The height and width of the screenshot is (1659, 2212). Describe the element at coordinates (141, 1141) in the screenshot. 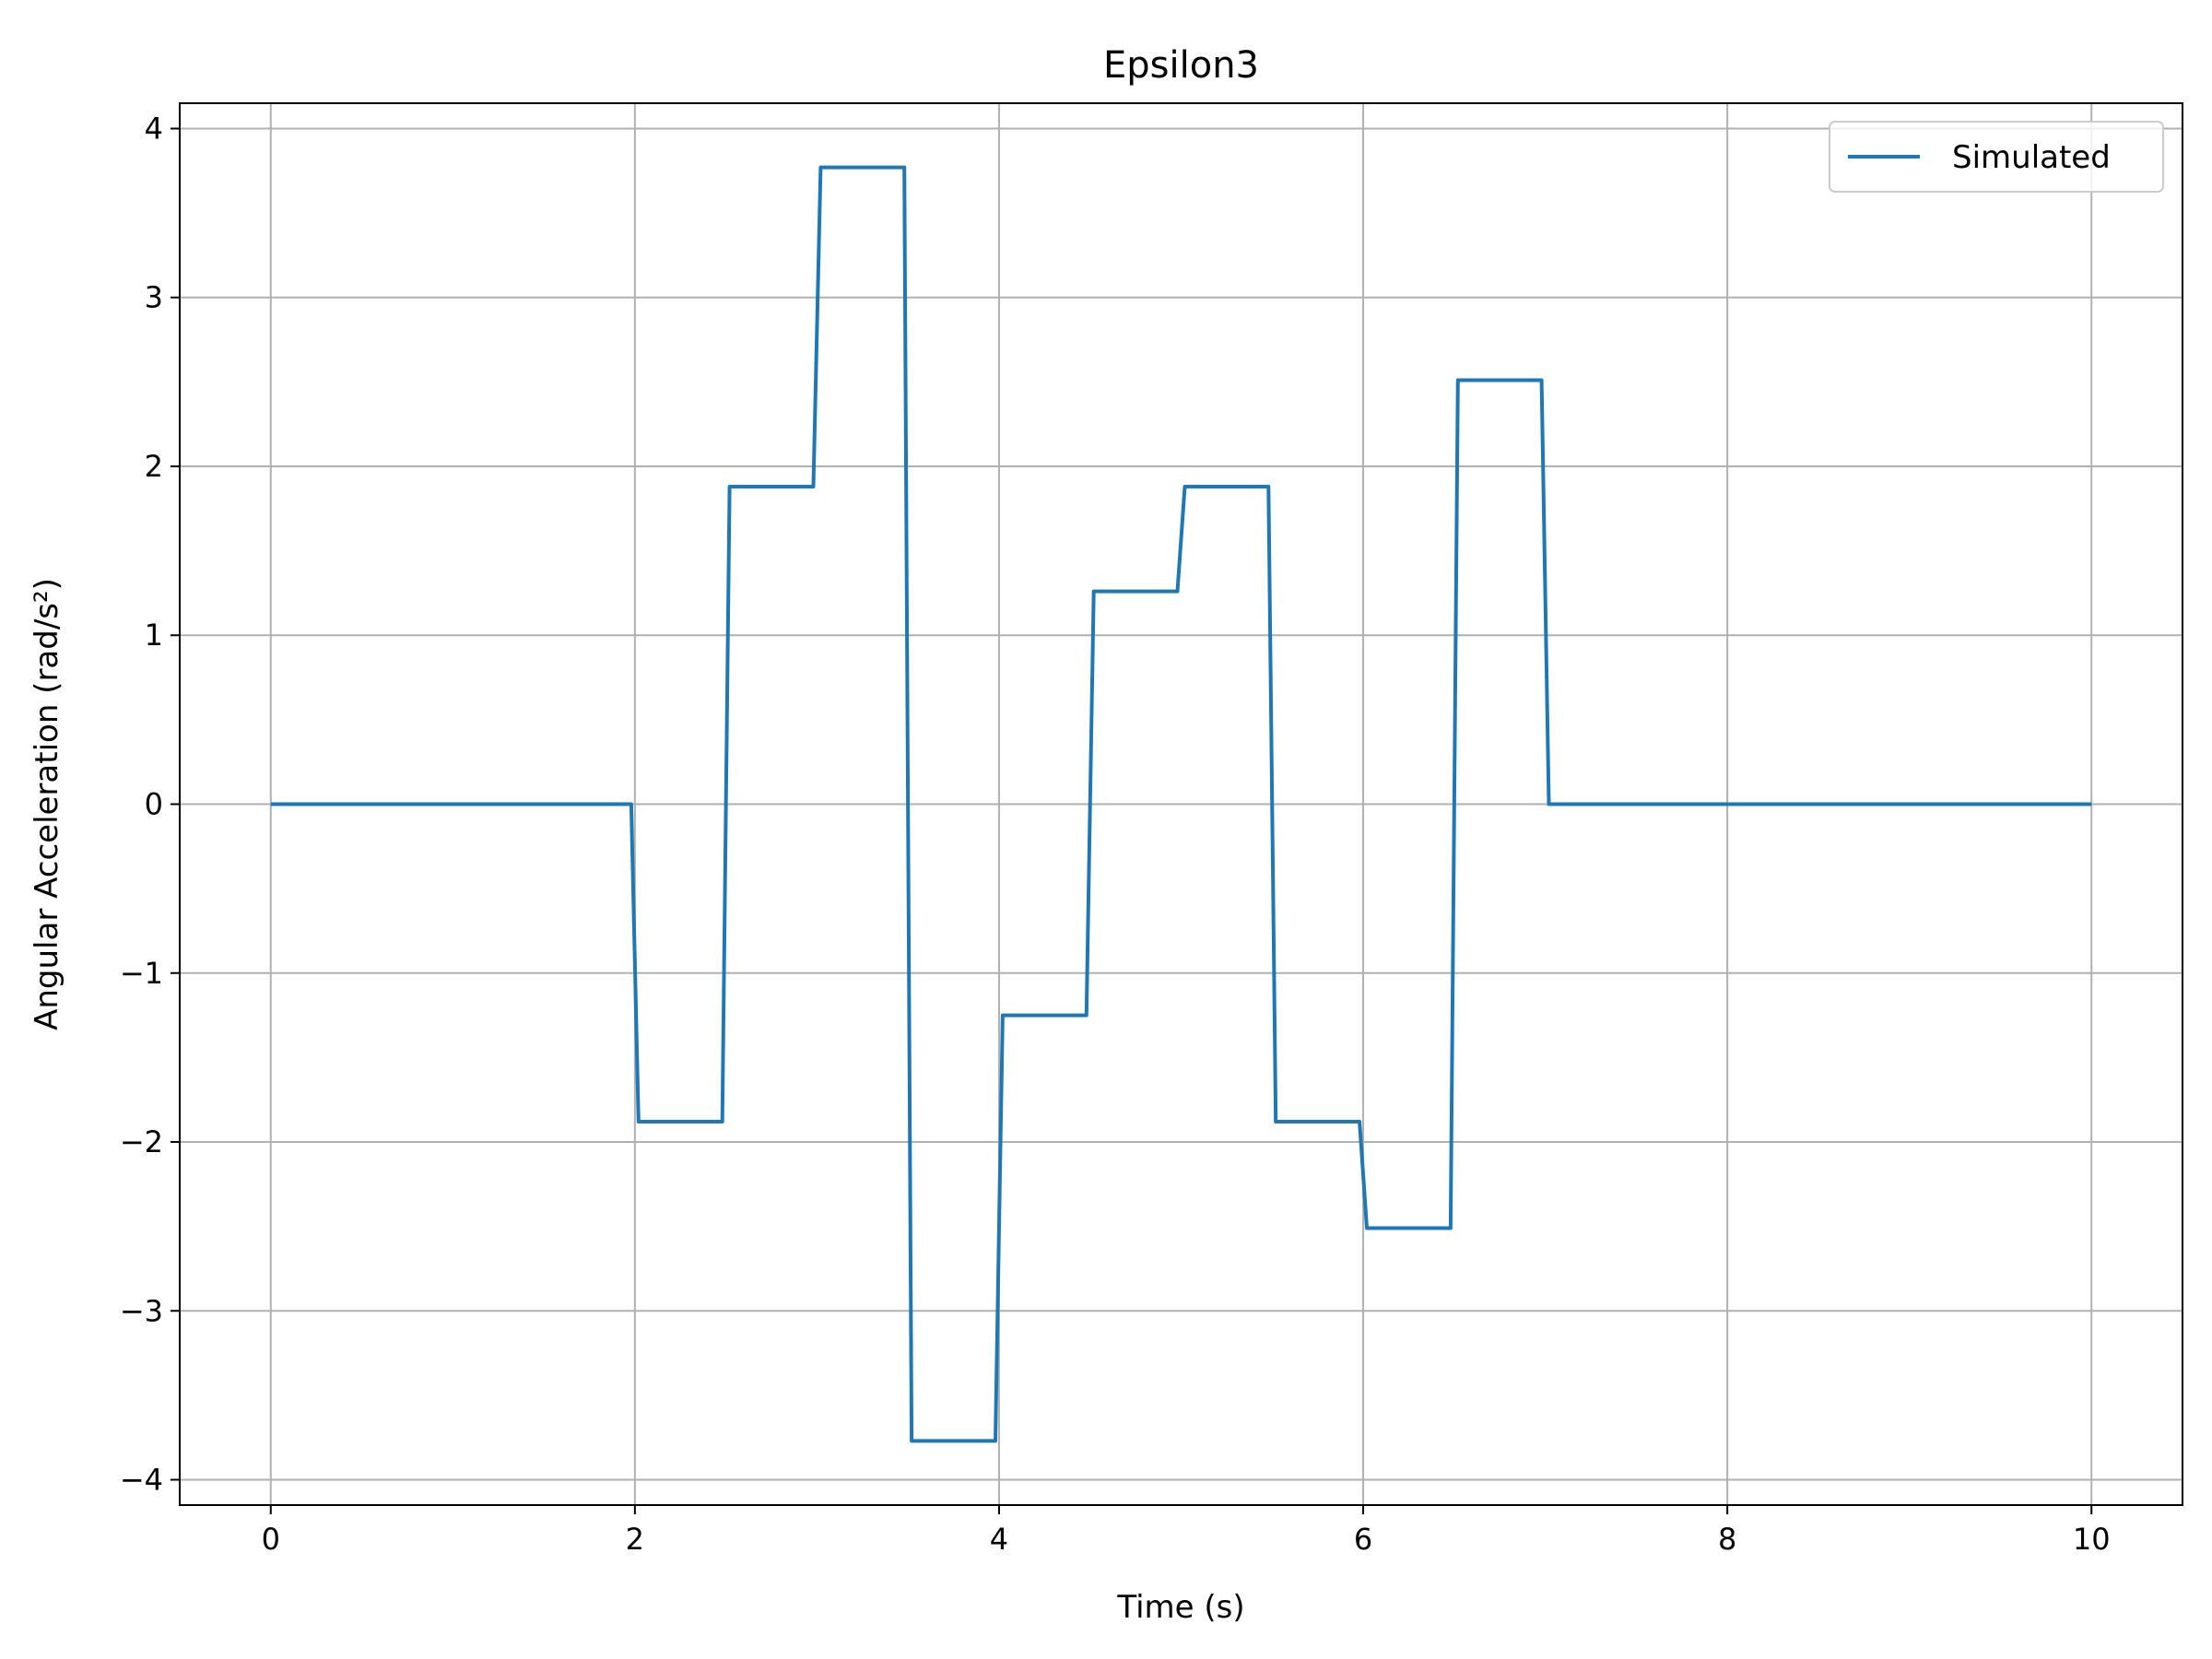

I see `y-tick-label: −2` at that location.